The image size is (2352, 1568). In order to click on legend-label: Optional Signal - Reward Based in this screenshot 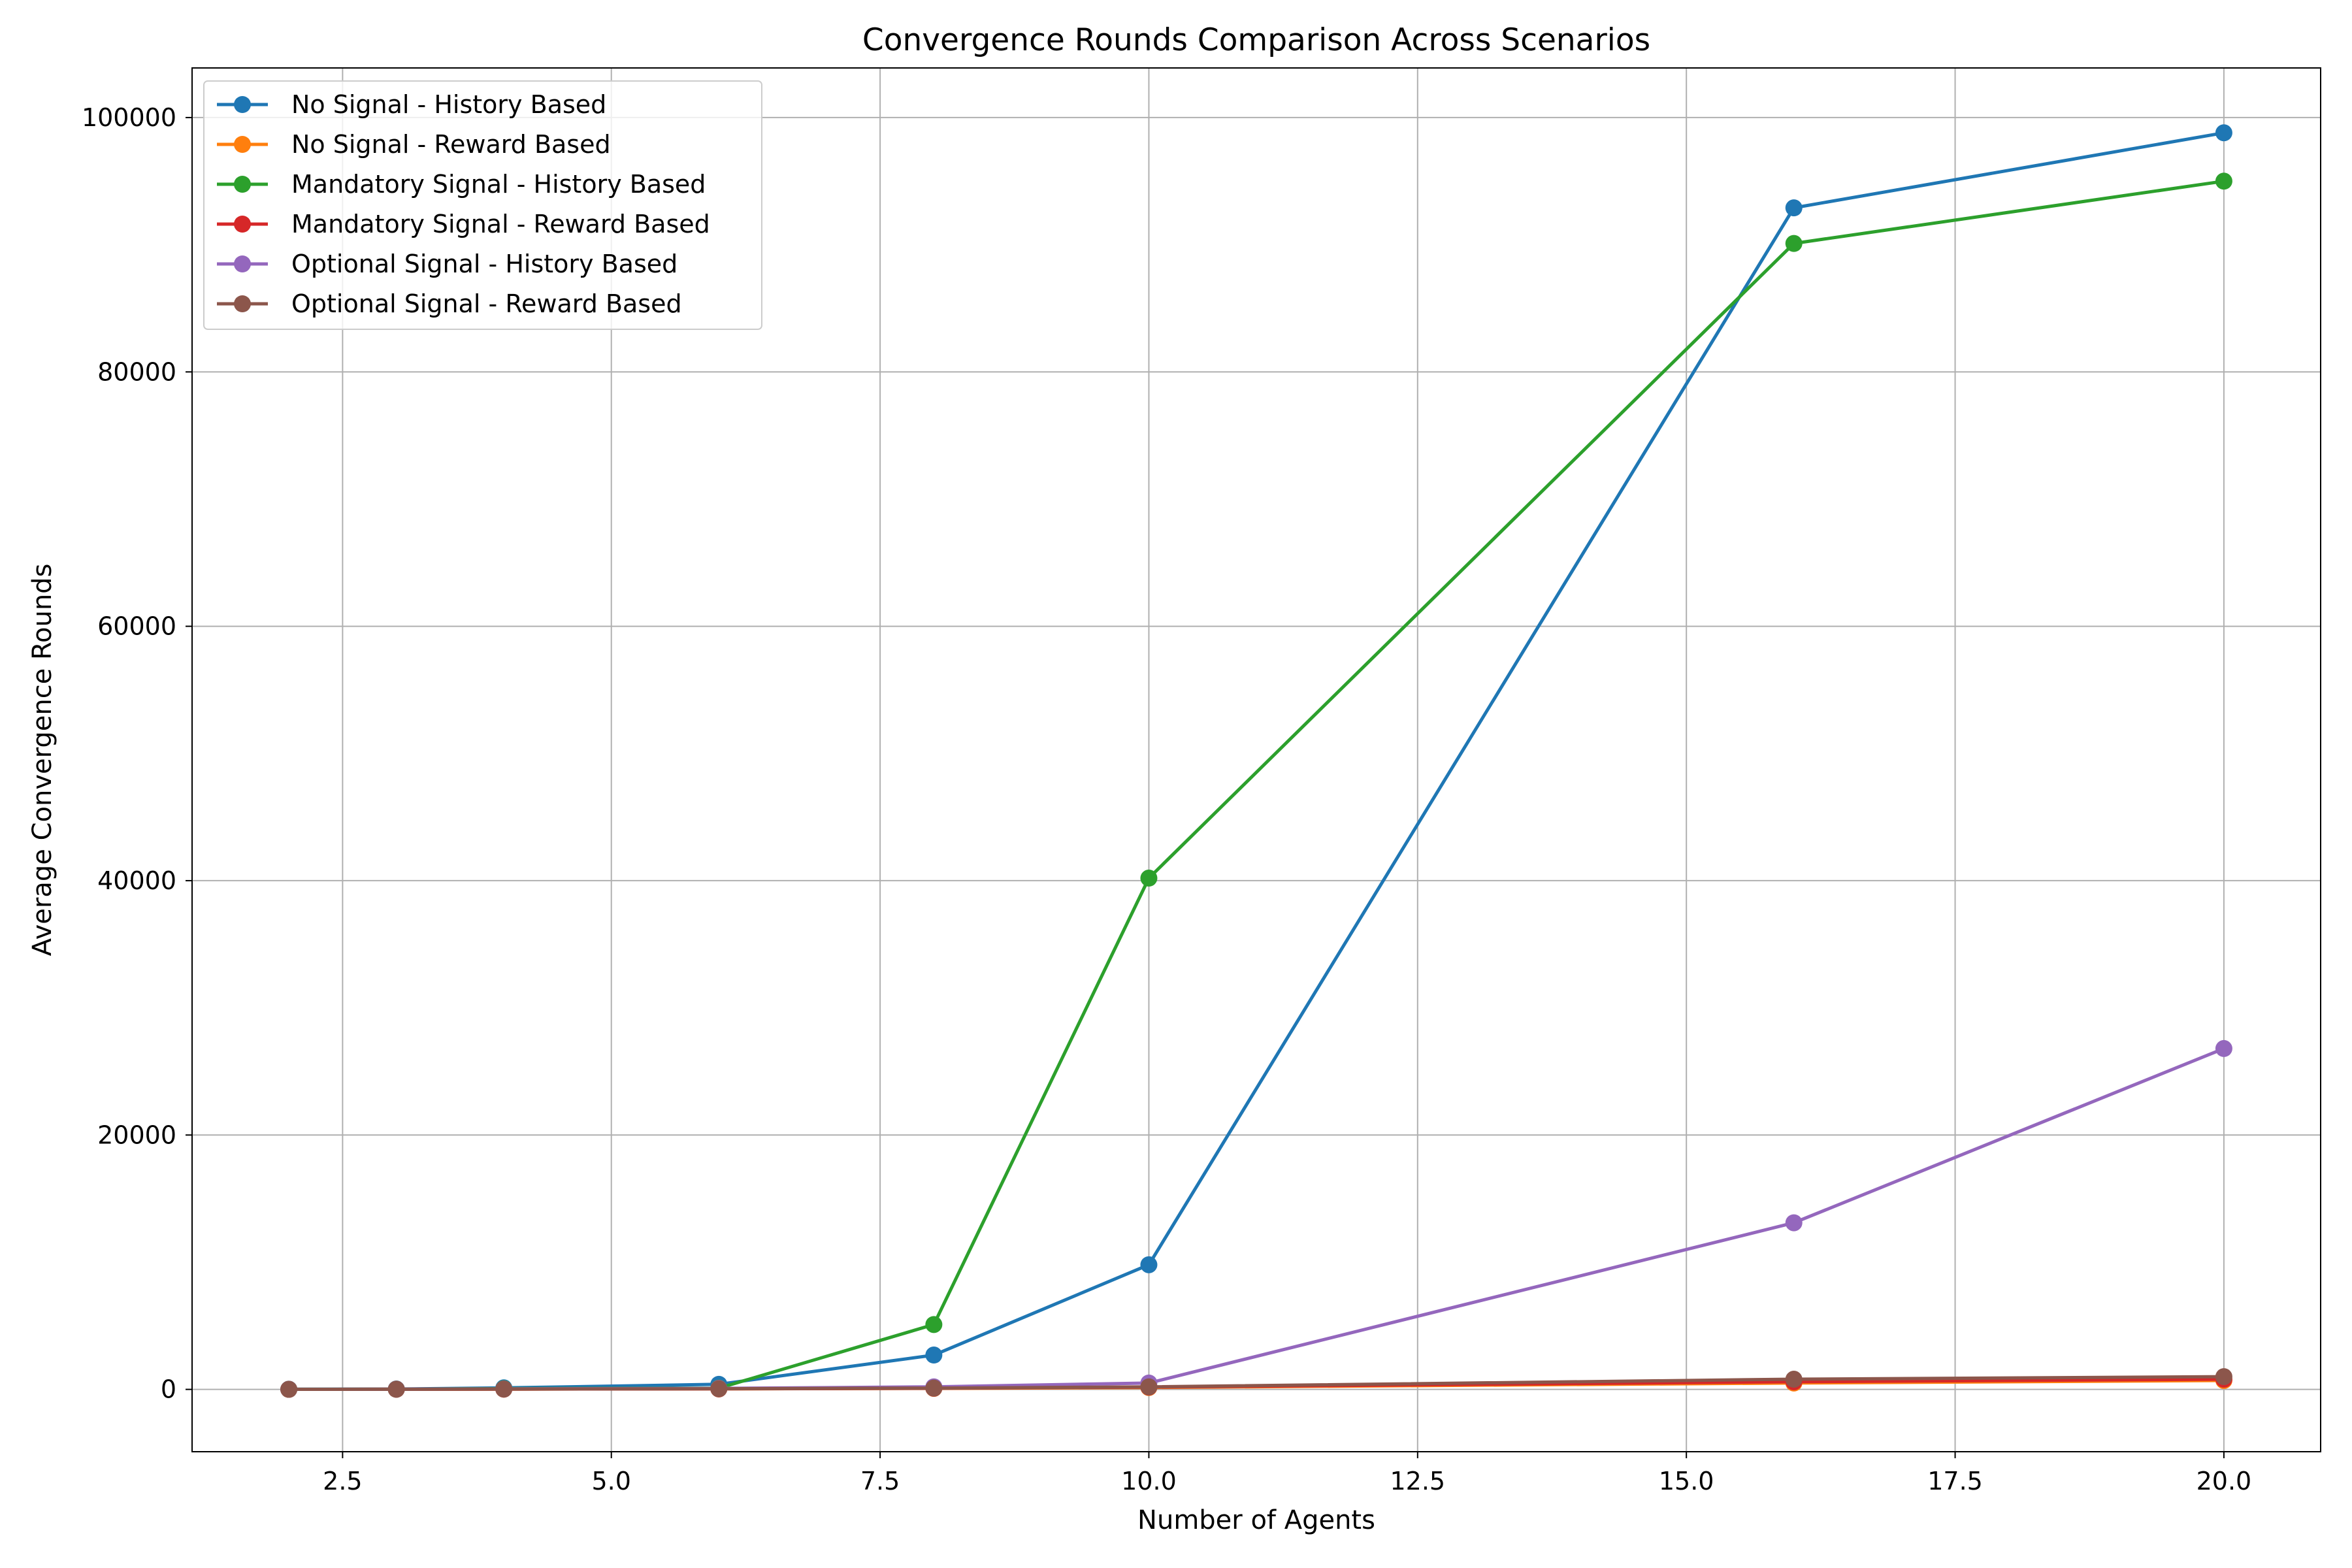, I will do `click(486, 303)`.